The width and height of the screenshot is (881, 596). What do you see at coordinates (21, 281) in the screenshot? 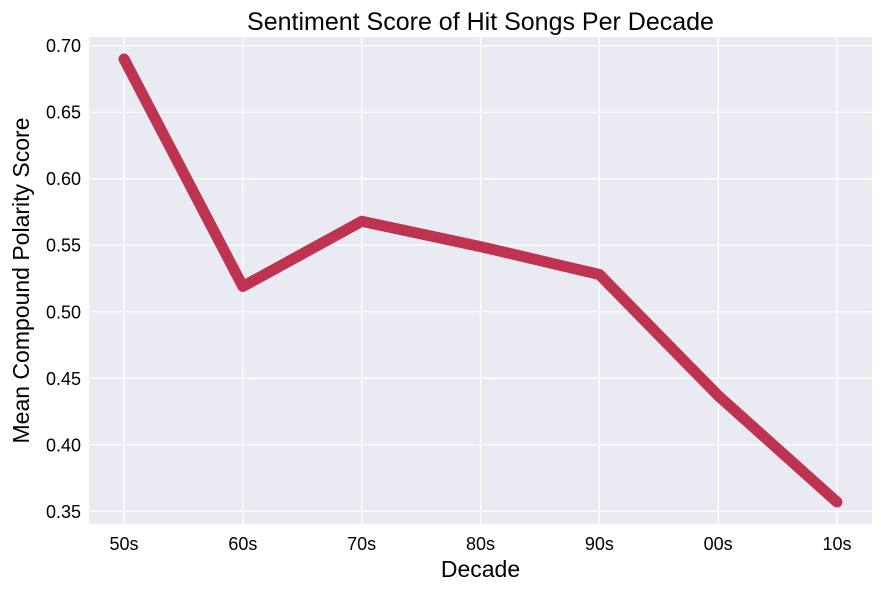
I see `y-axis-label: Mean Compound Polarity Score` at bounding box center [21, 281].